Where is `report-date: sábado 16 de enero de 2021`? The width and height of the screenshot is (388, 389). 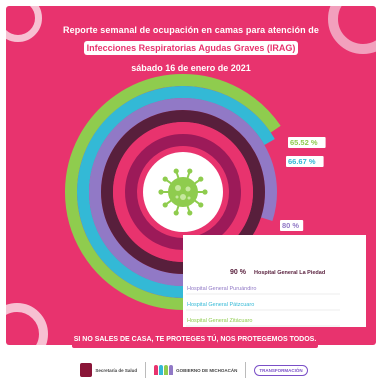
report-date: sábado 16 de enero de 2021 is located at coordinates (191, 68).